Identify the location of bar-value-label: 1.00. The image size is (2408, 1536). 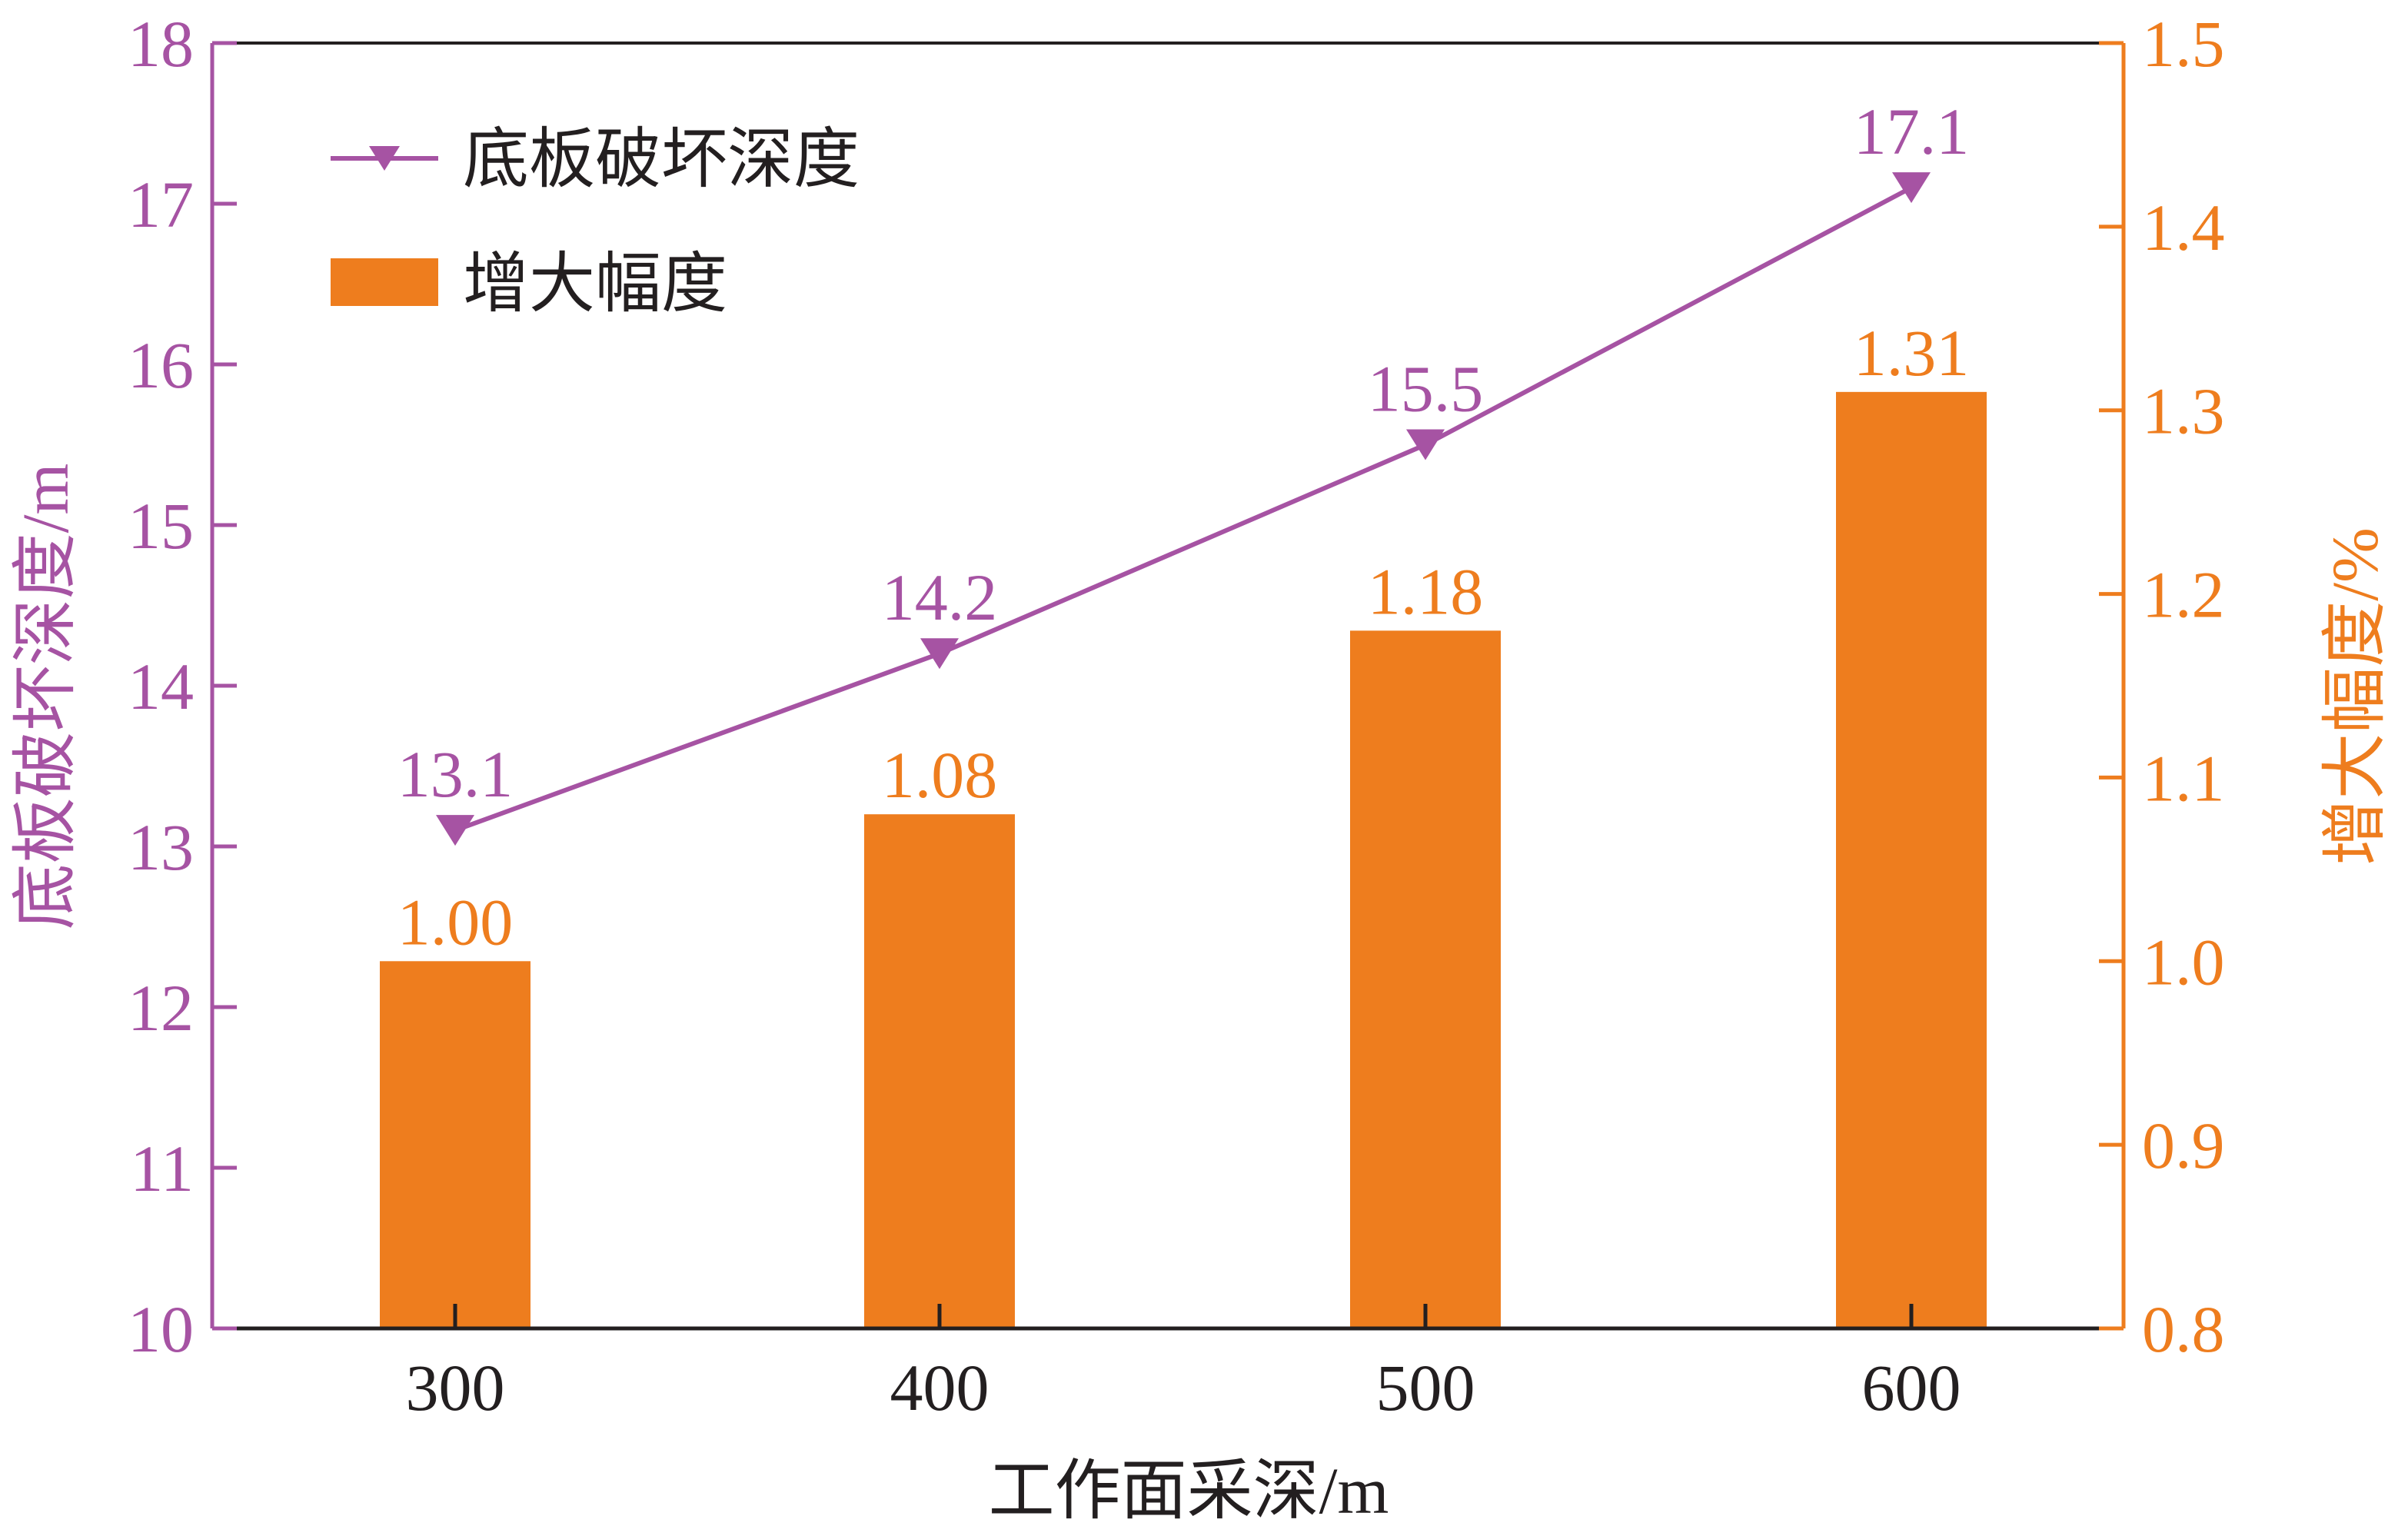
(456, 922).